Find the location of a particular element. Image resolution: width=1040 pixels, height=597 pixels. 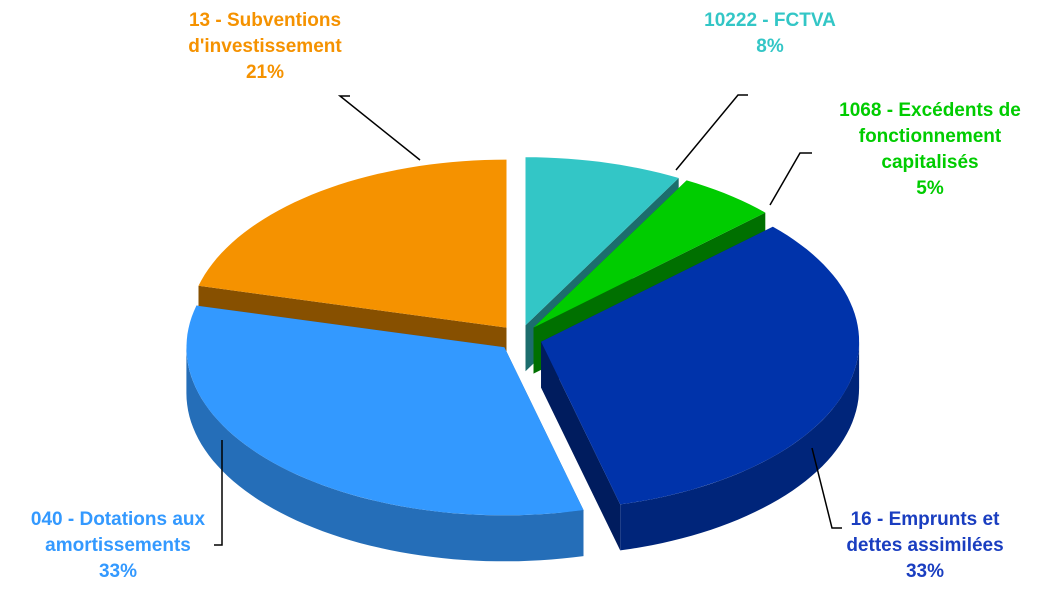

category-label: 13 - Subventions d'investissement is located at coordinates (265, 33).